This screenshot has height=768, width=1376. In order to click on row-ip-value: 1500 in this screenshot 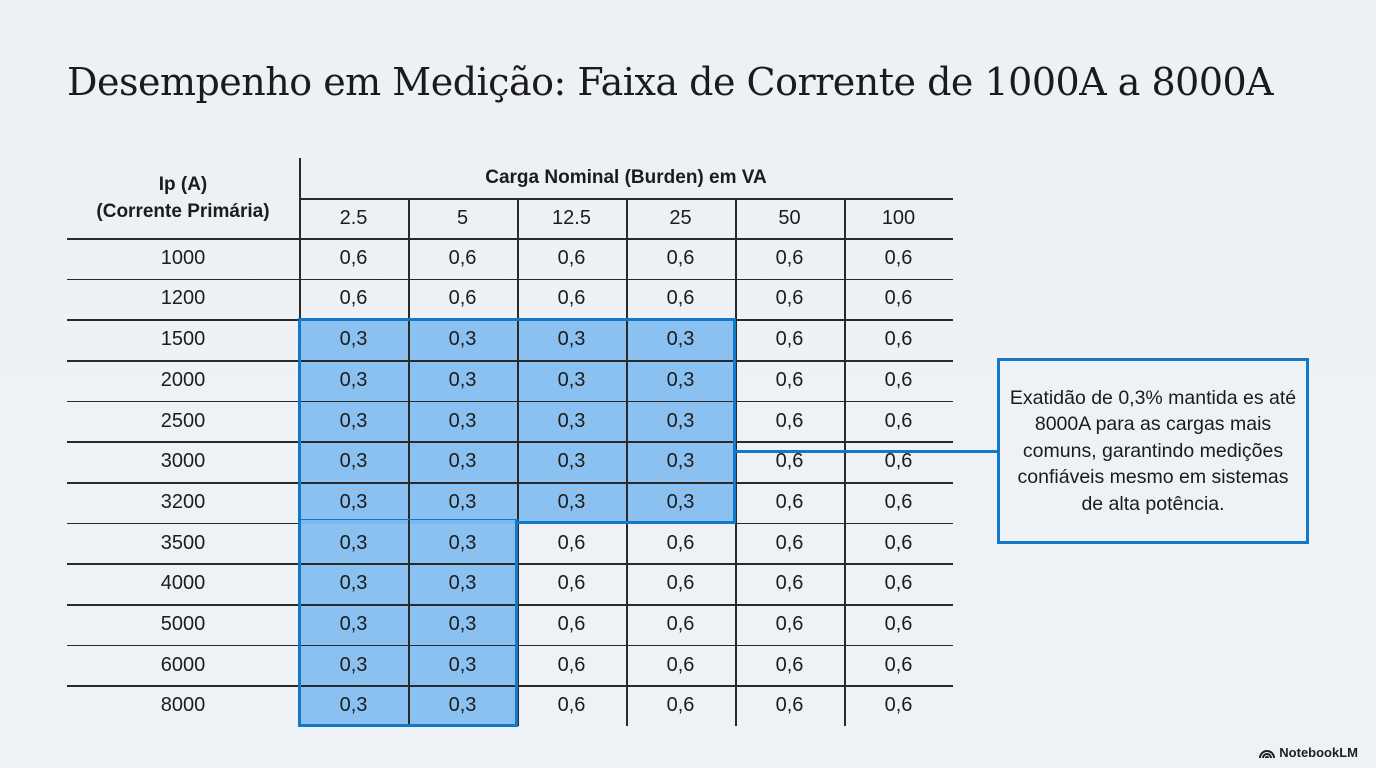, I will do `click(183, 339)`.